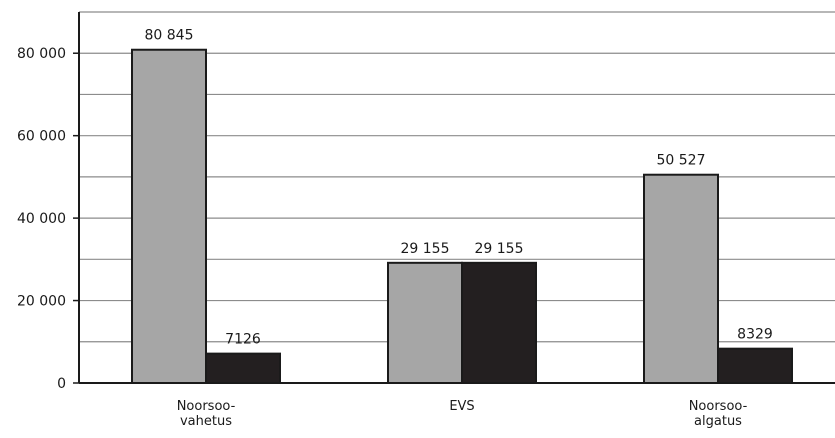 Image resolution: width=835 pixels, height=438 pixels. I want to click on category-label: Noorsoo-vahetus, so click(206, 414).